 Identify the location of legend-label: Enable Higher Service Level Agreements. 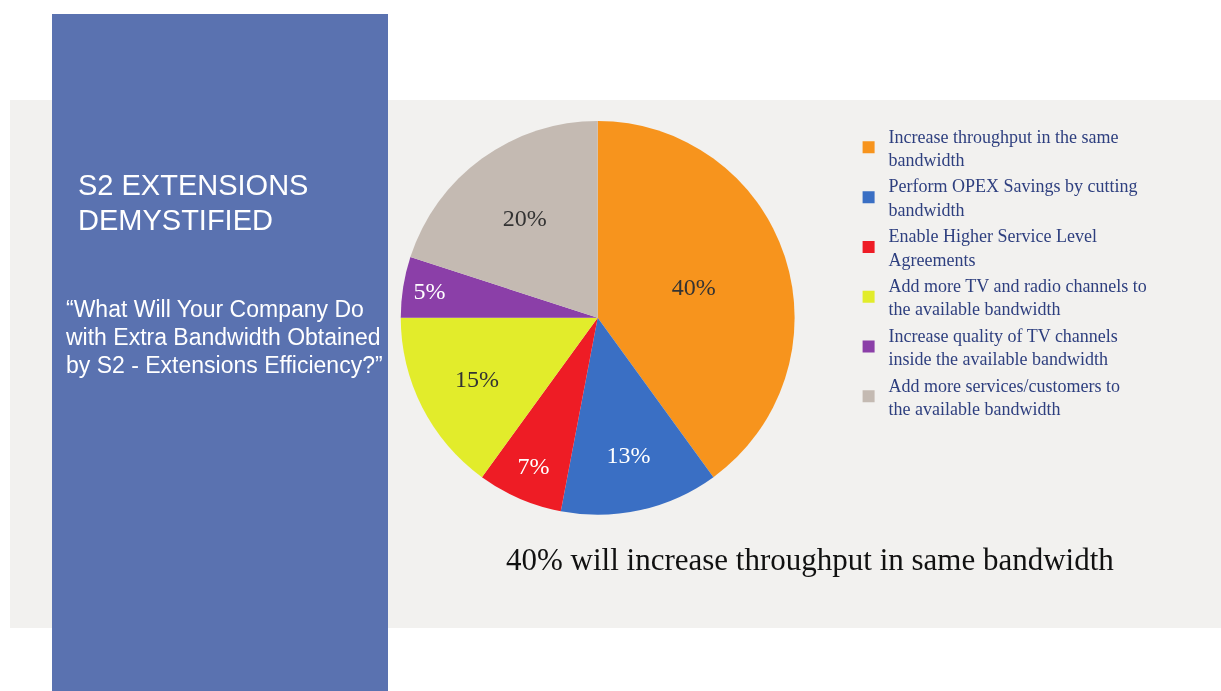
(992, 248).